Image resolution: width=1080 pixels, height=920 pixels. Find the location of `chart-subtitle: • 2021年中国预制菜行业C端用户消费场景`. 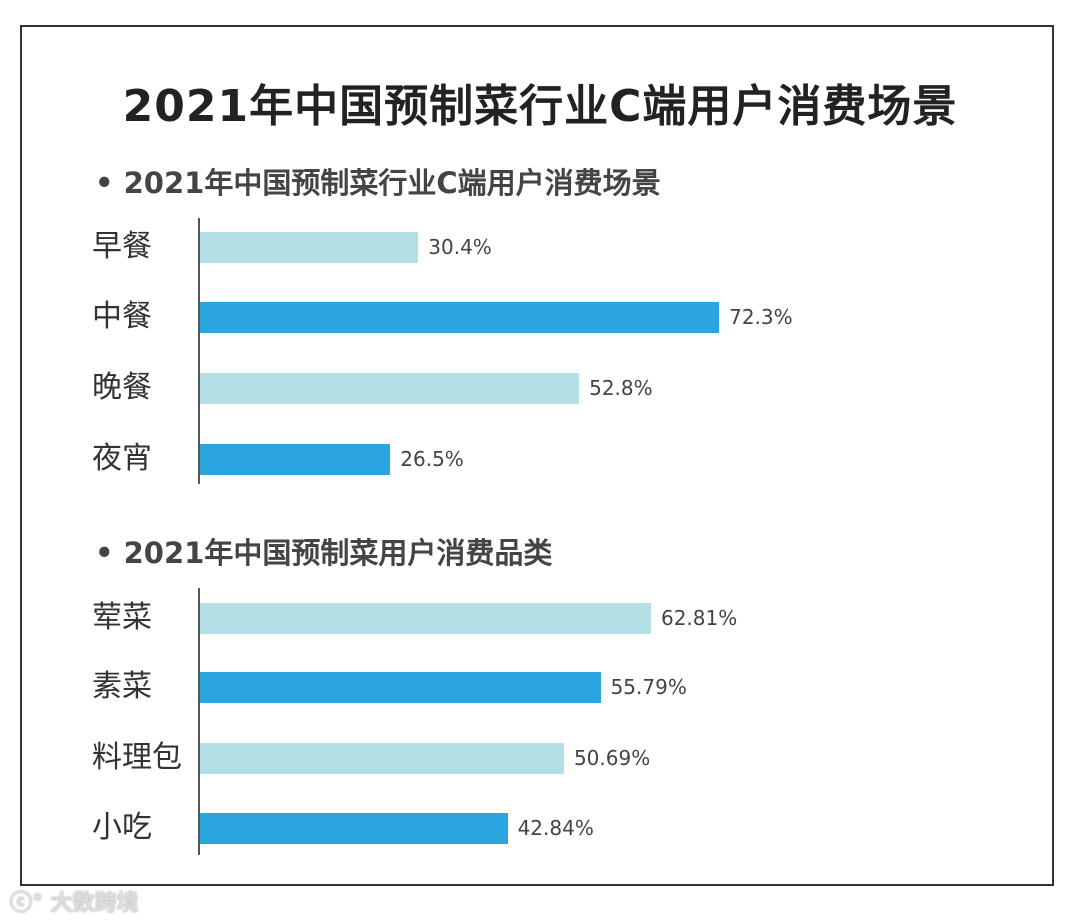

chart-subtitle: • 2021年中国预制菜行业C端用户消费场景 is located at coordinates (378, 183).